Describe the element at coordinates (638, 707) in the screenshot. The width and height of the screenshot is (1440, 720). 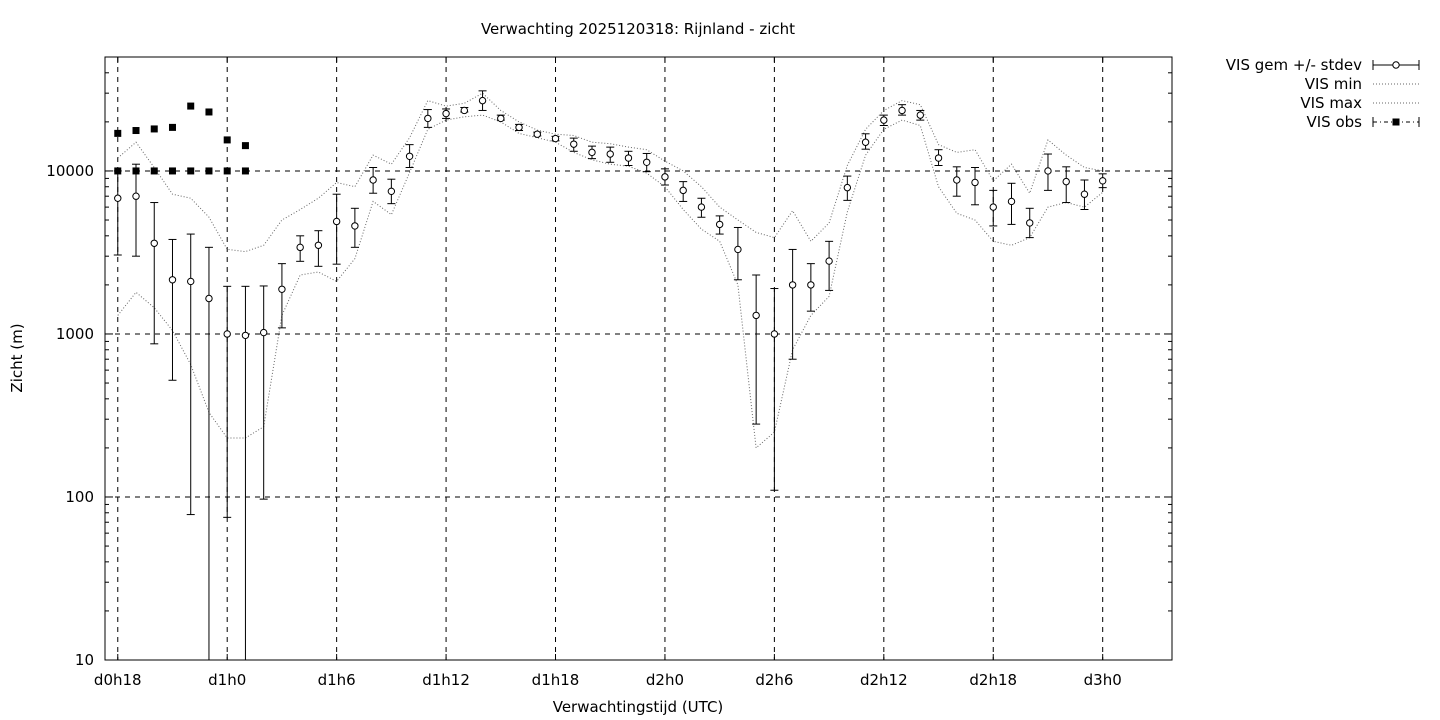
I see `x-axis-label: Verwachtingstijd (UTC)` at that location.